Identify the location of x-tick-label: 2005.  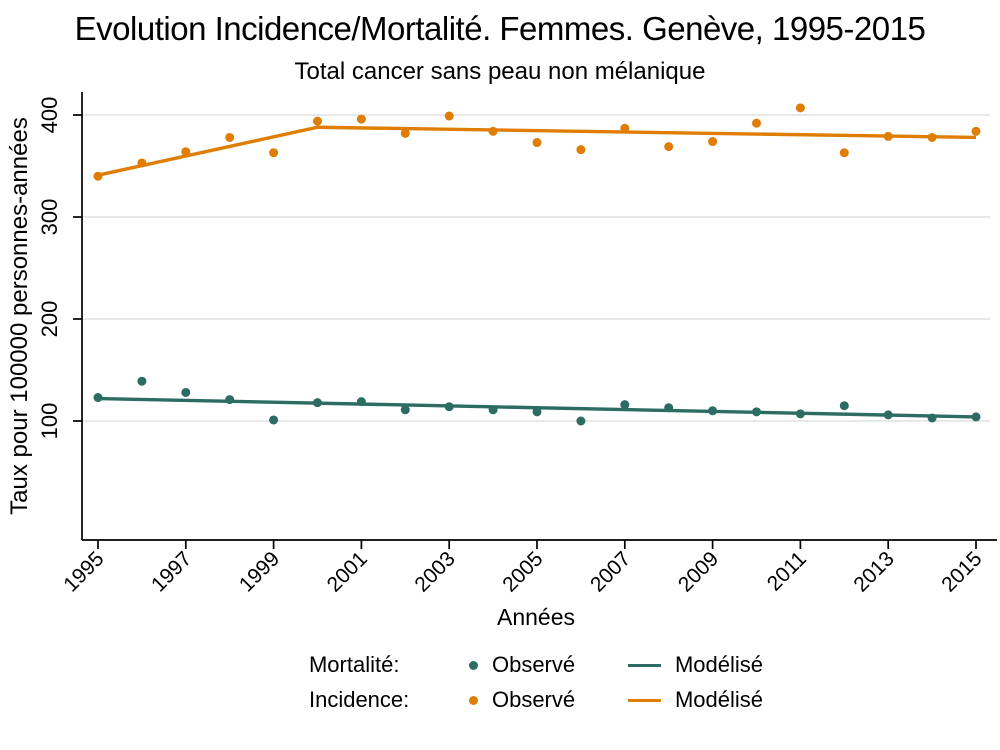
(522, 571).